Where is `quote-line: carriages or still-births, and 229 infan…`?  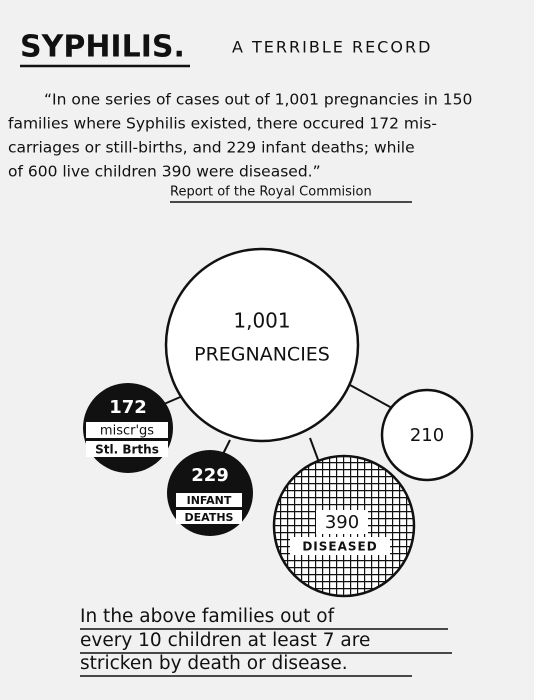
quote-line: carriages or still-births, and 229 infan… is located at coordinates (211, 148).